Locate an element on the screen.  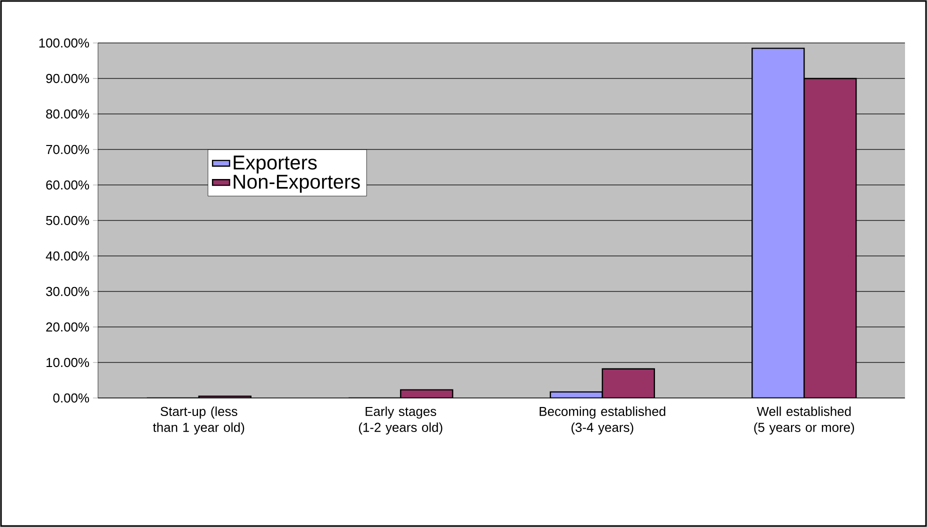
x-tick-label: Start-up (less than 1 year old) is located at coordinates (198, 420).